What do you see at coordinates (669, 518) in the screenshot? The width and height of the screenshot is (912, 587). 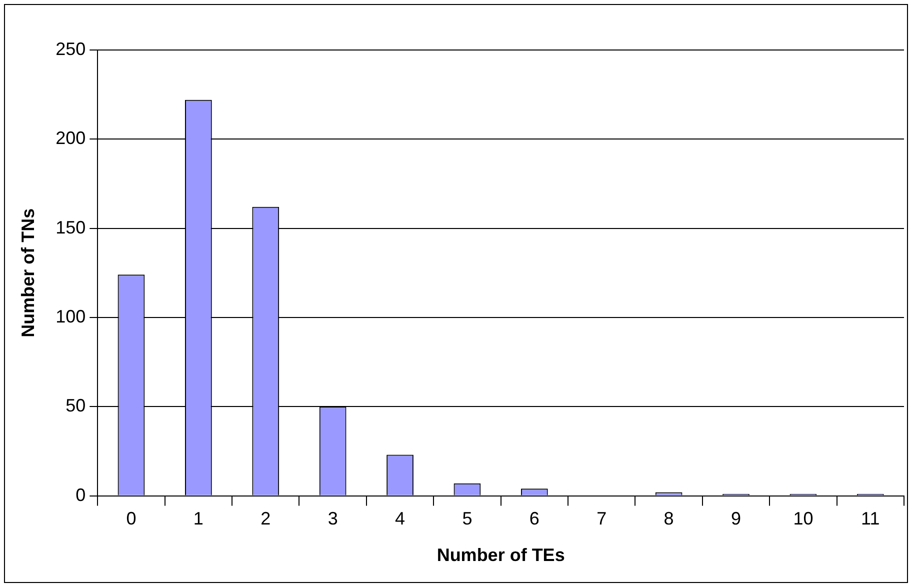 I see `x-tick-label: 8` at bounding box center [669, 518].